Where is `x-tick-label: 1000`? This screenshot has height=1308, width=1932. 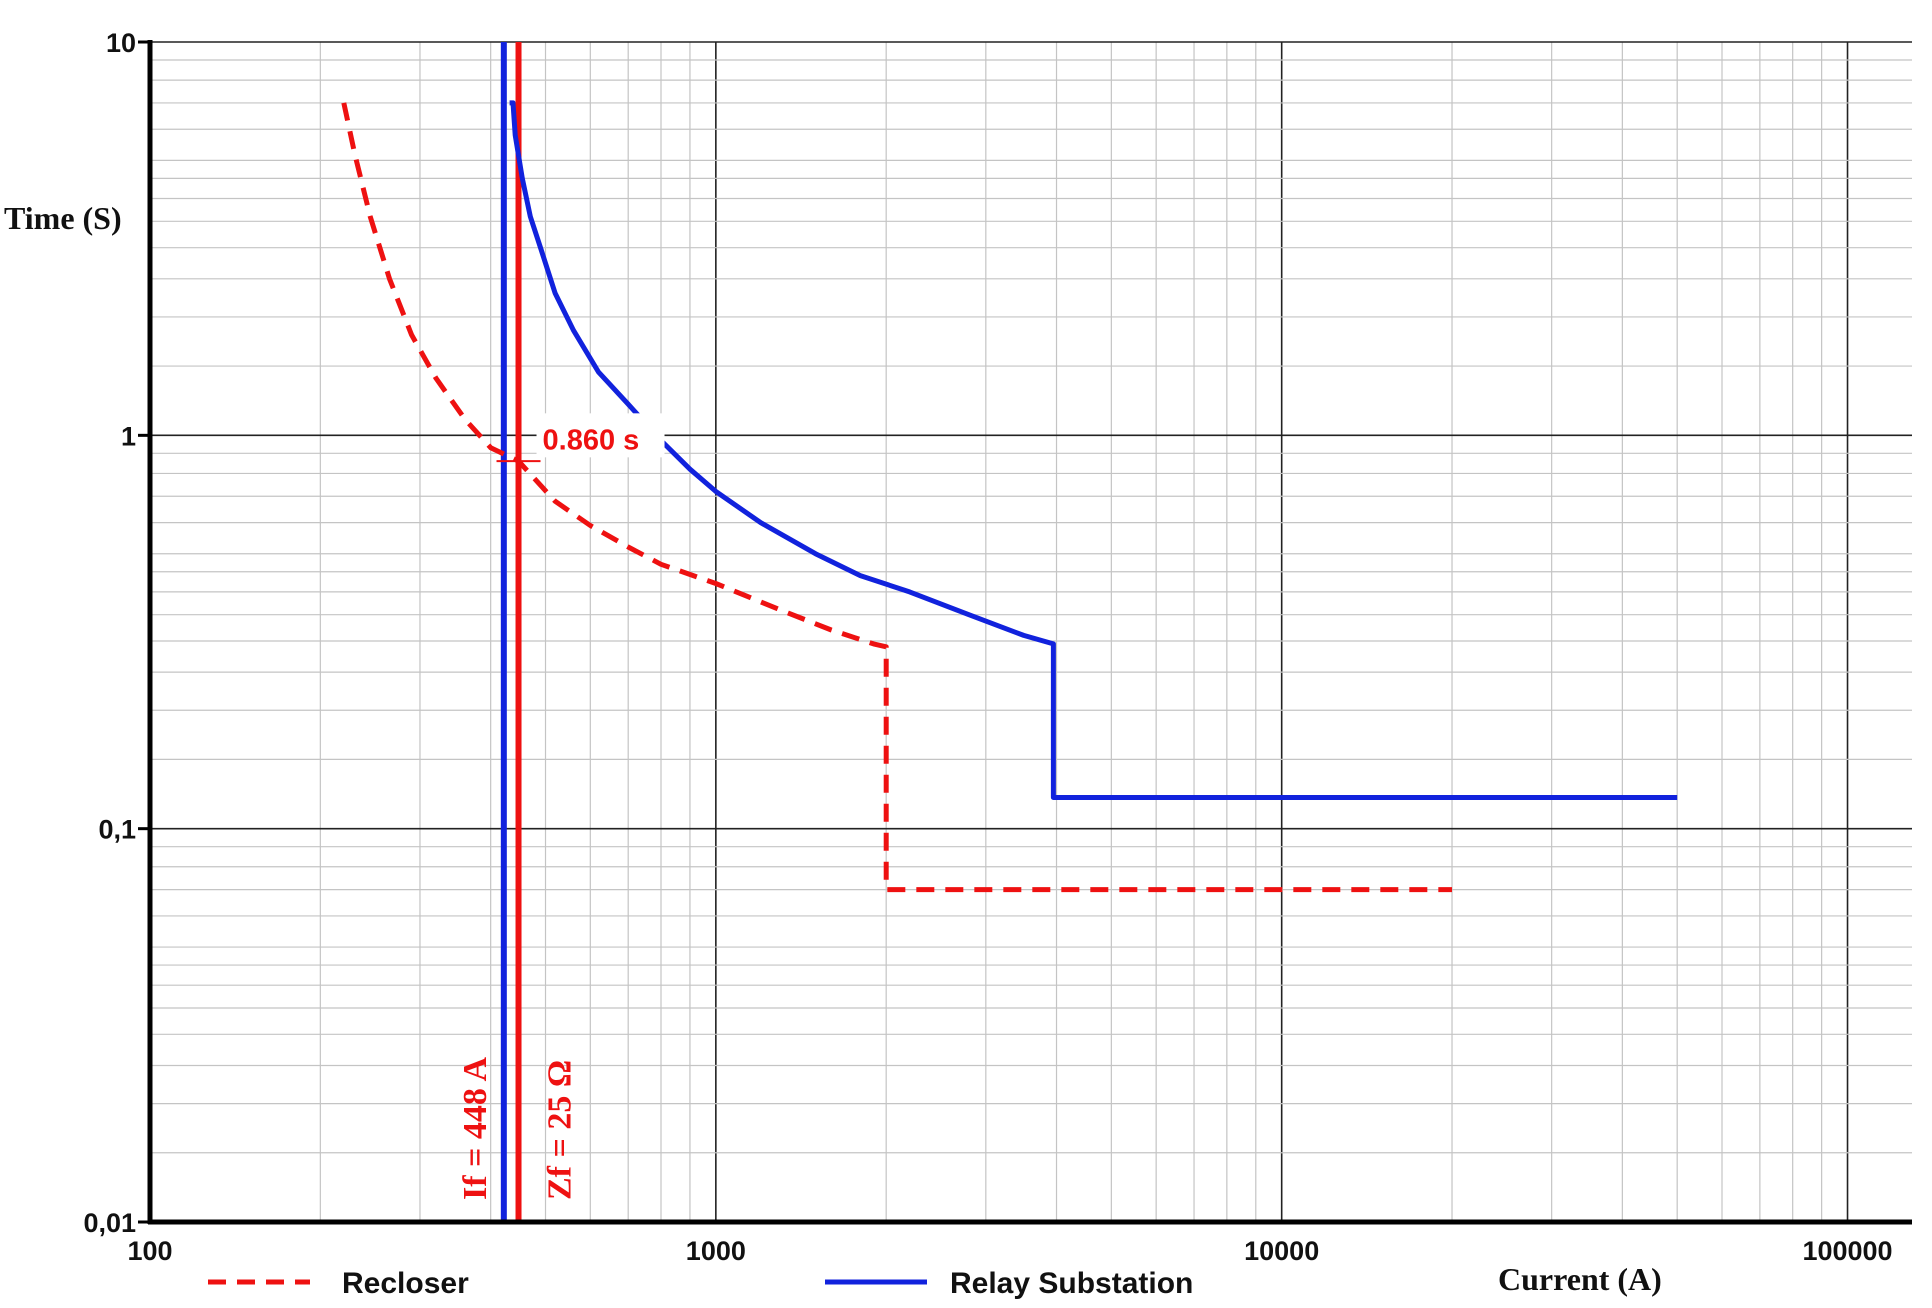
x-tick-label: 1000 is located at coordinates (716, 1251).